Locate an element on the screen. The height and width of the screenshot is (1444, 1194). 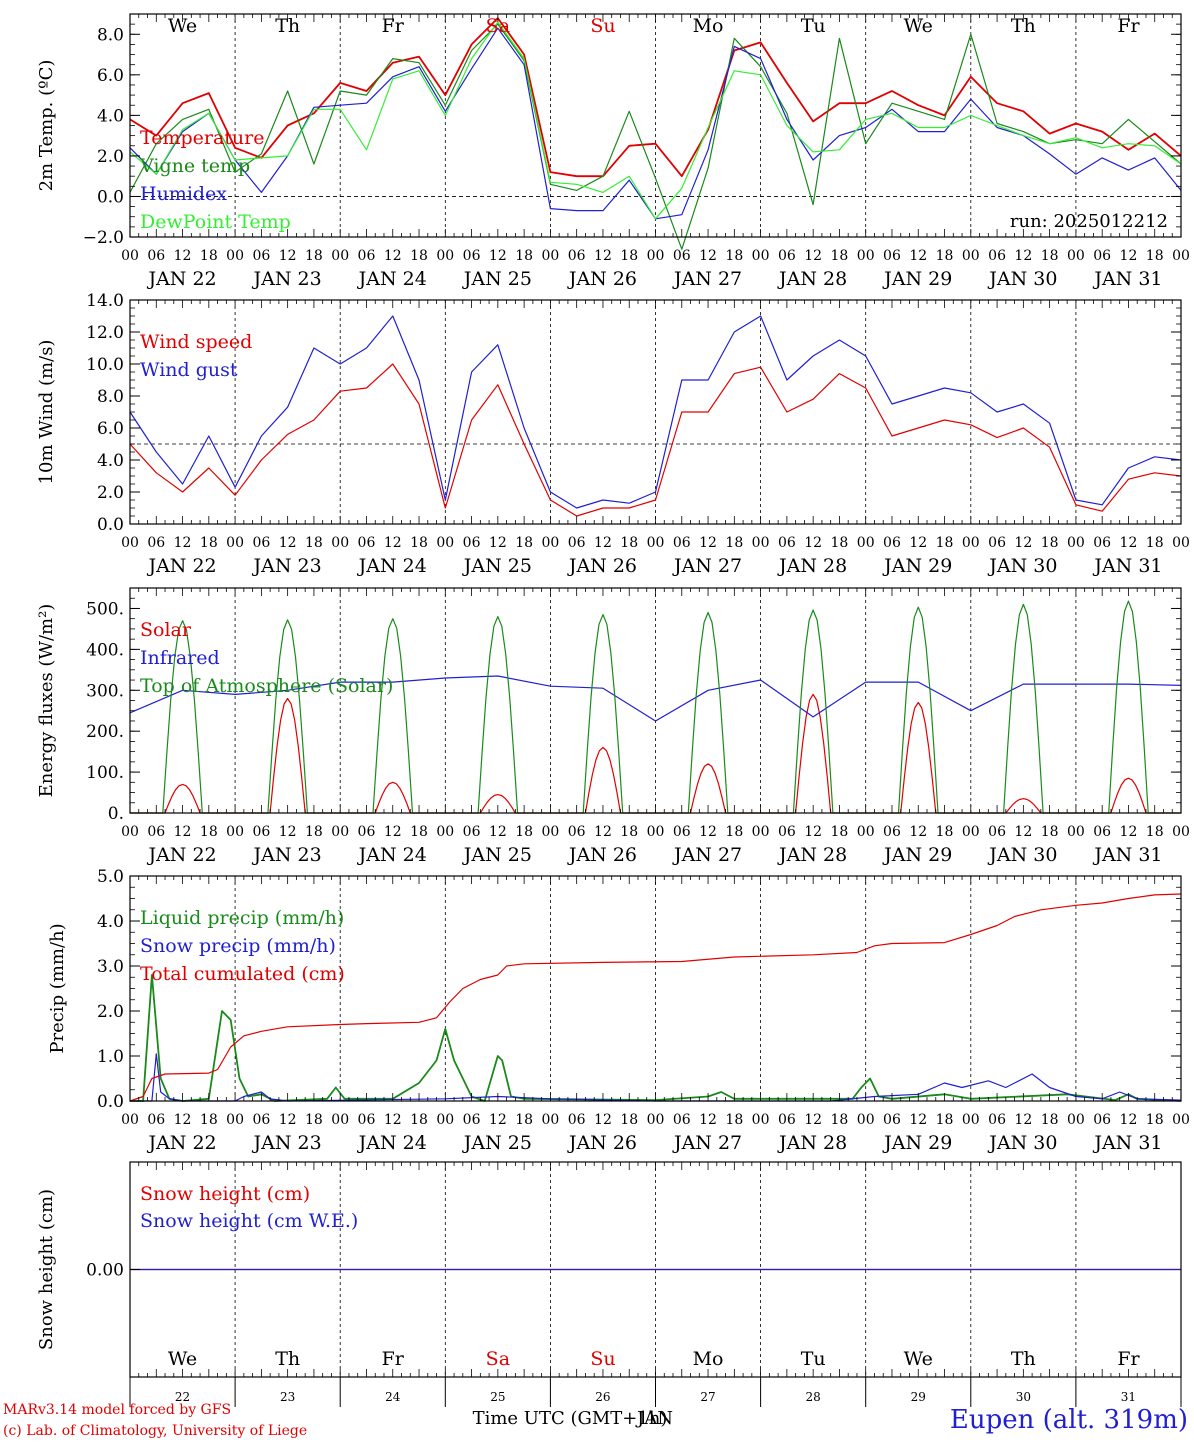
date-label: JAN 30 is located at coordinates (1022, 1143).